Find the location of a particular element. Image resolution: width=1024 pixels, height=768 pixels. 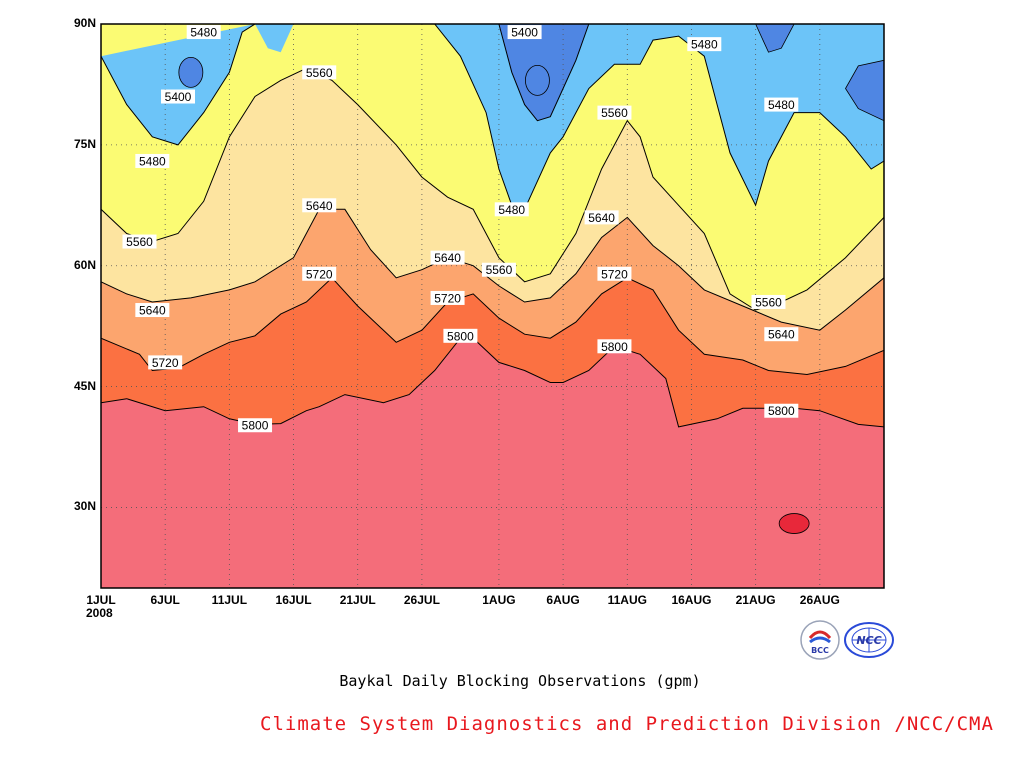

x-tick-label: 6JUL is located at coordinates (165, 600).